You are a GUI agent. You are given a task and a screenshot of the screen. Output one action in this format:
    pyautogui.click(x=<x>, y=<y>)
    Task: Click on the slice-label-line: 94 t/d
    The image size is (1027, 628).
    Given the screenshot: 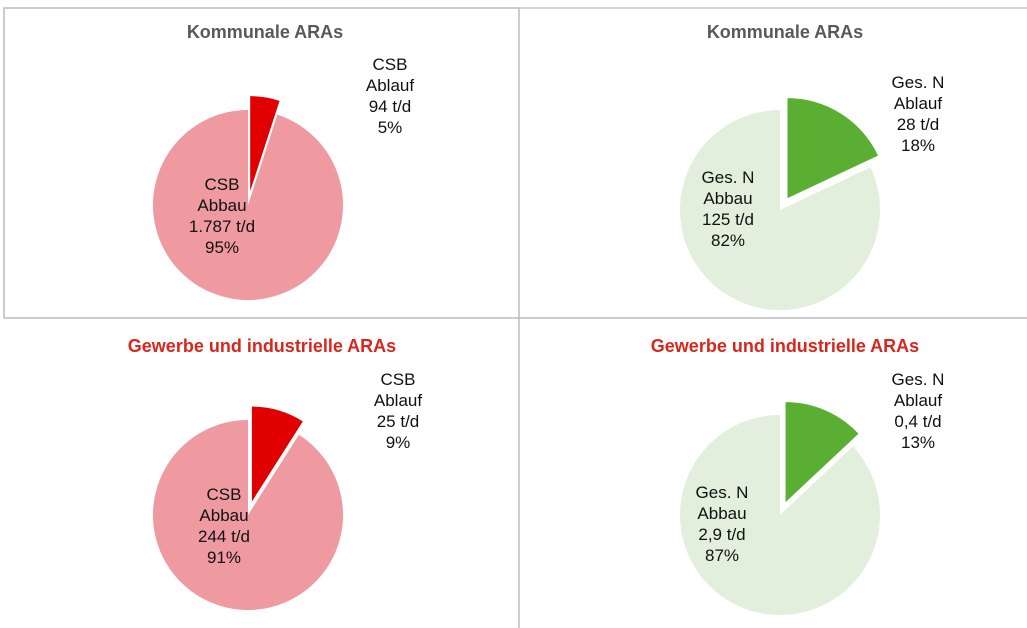 What is the action you would take?
    pyautogui.click(x=390, y=106)
    